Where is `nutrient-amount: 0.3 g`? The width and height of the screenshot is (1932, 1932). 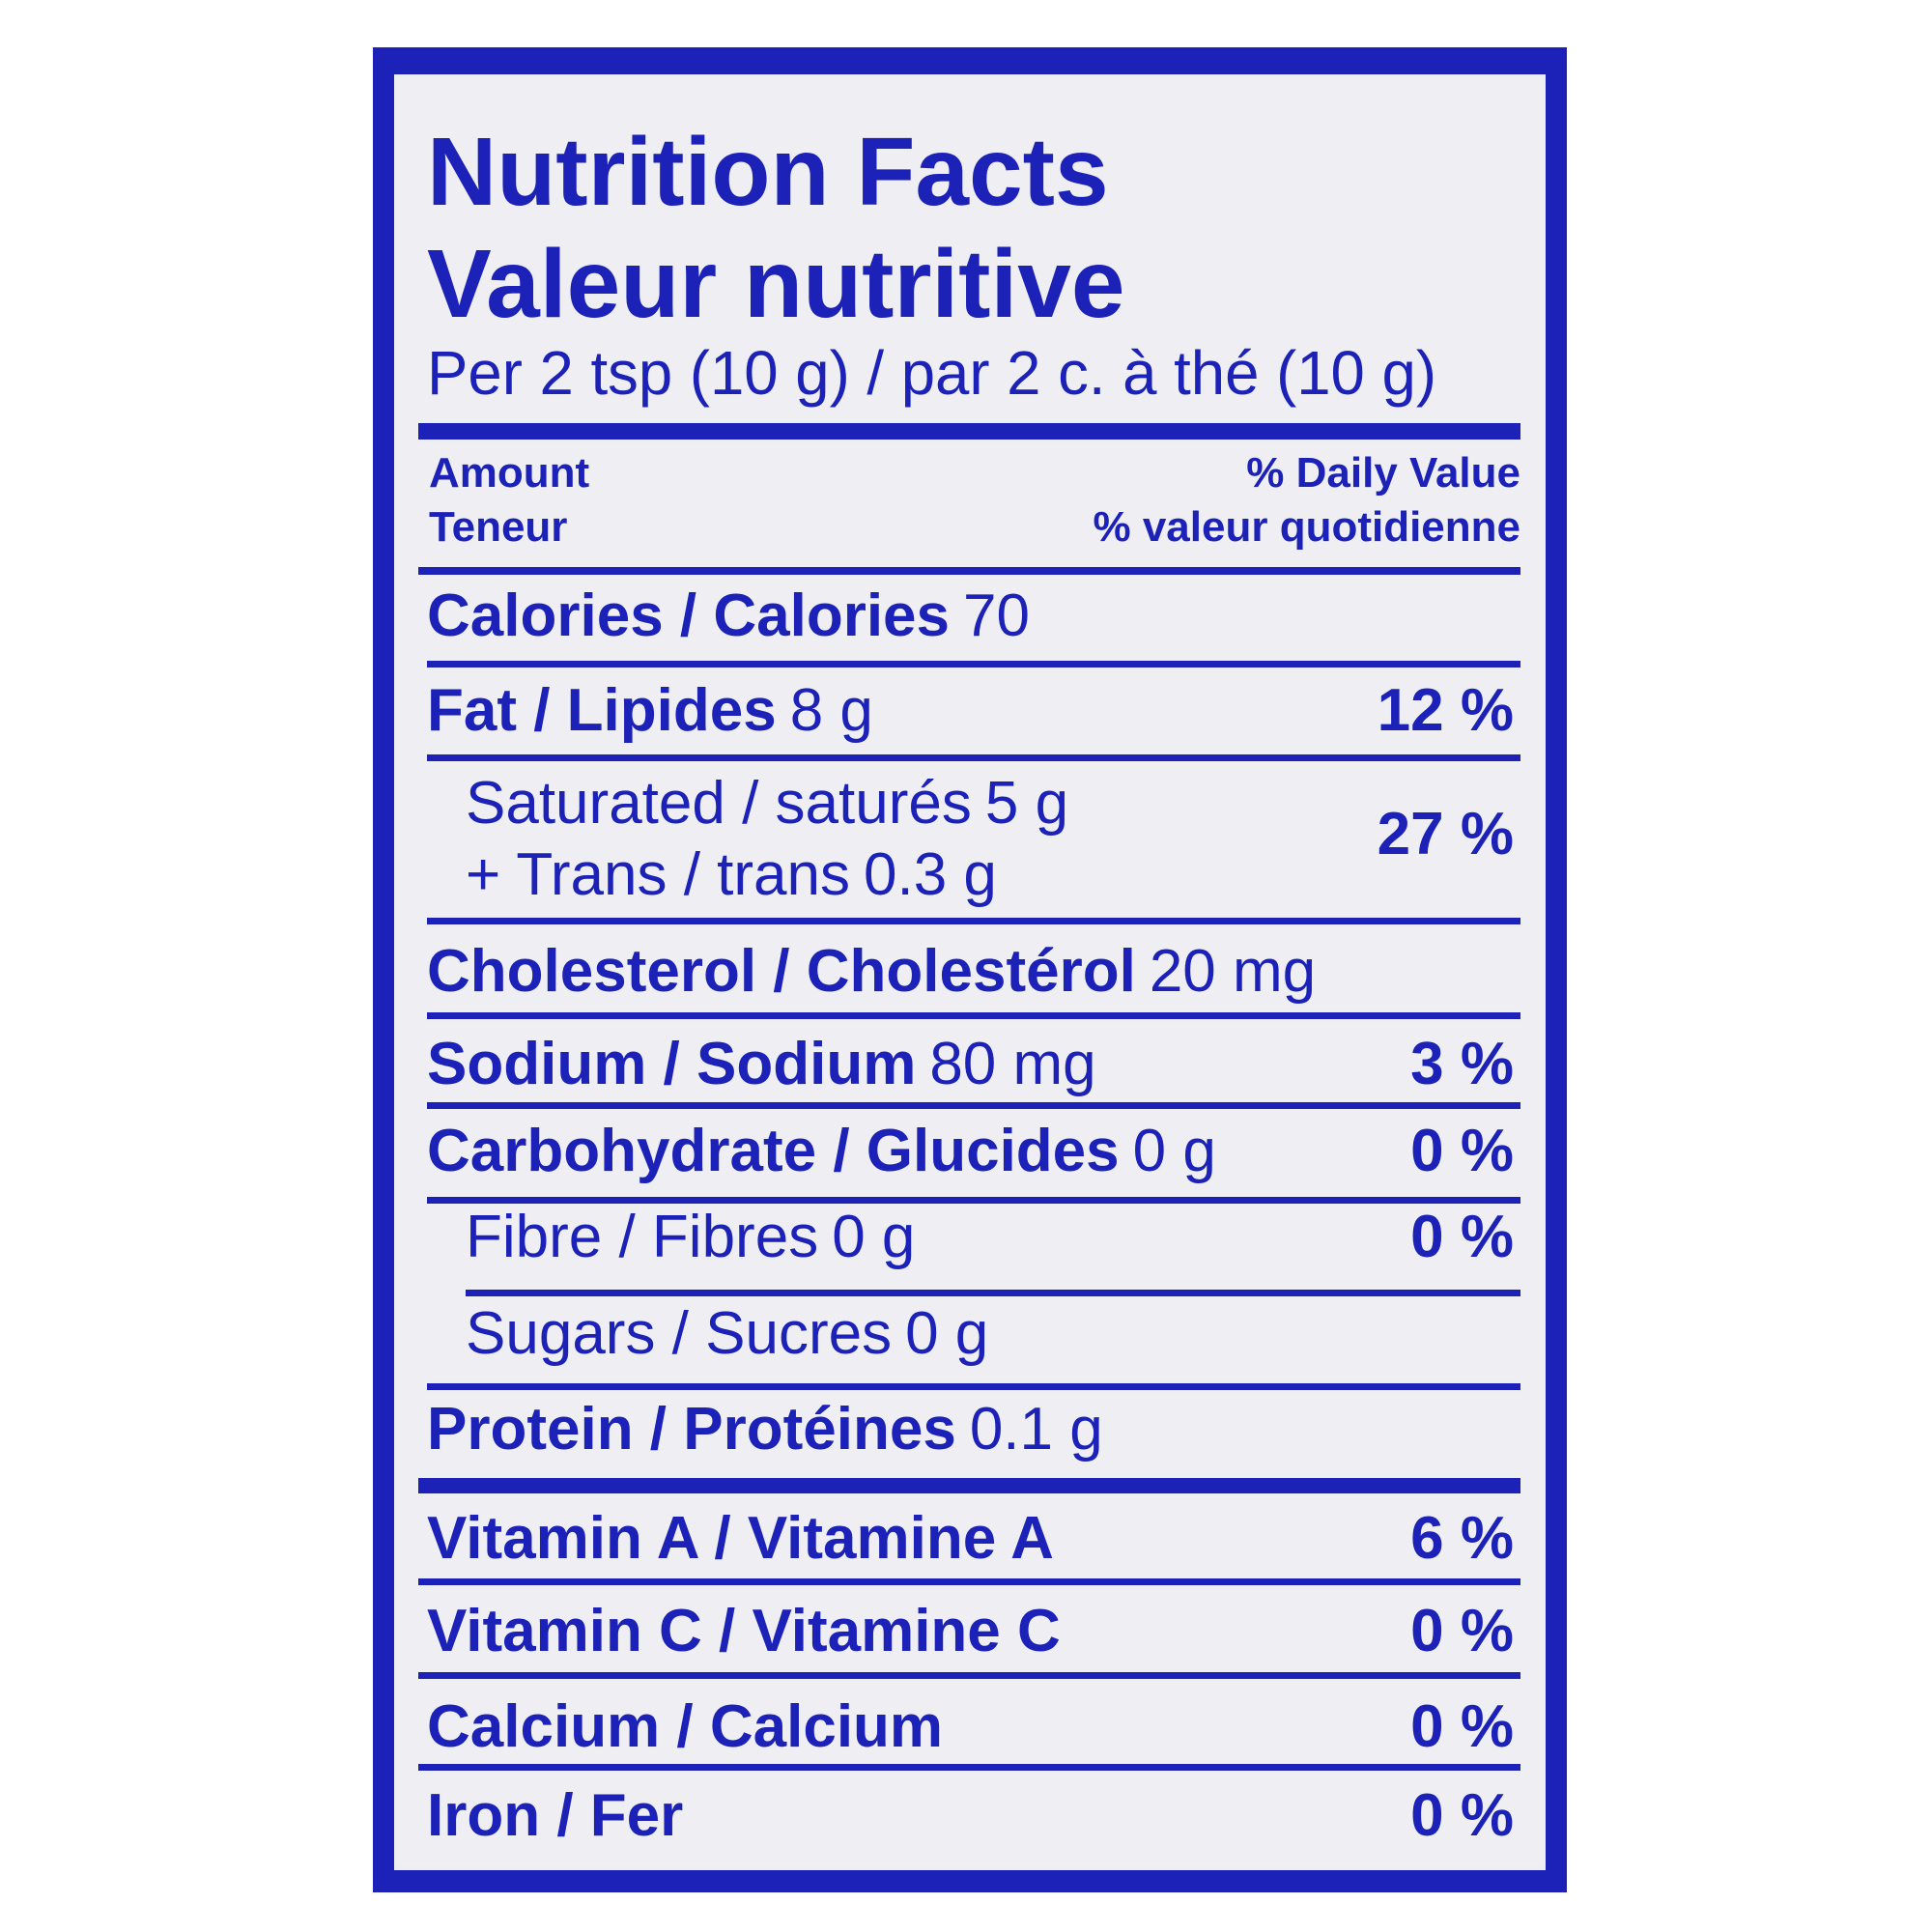 nutrient-amount: 0.3 g is located at coordinates (930, 874).